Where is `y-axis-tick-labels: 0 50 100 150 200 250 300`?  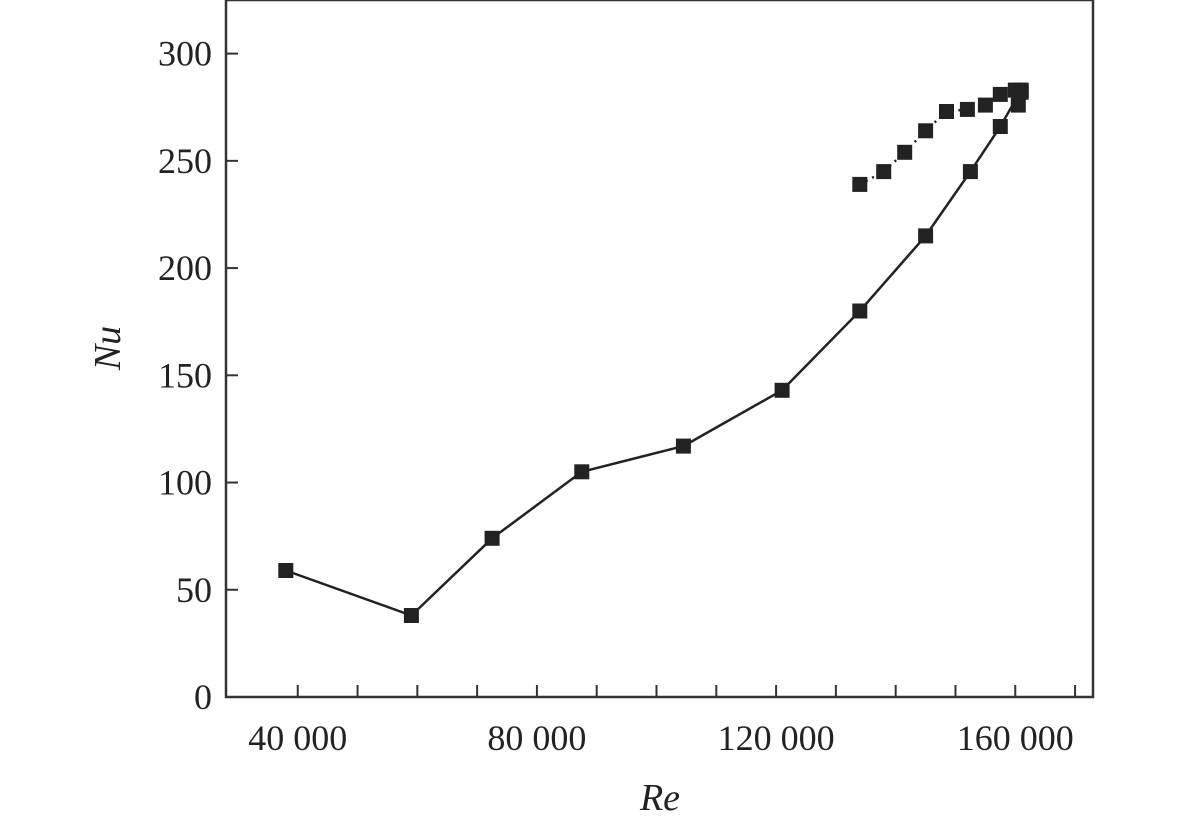
y-axis-tick-labels: 0 50 100 150 200 250 300 is located at coordinates (185, 375).